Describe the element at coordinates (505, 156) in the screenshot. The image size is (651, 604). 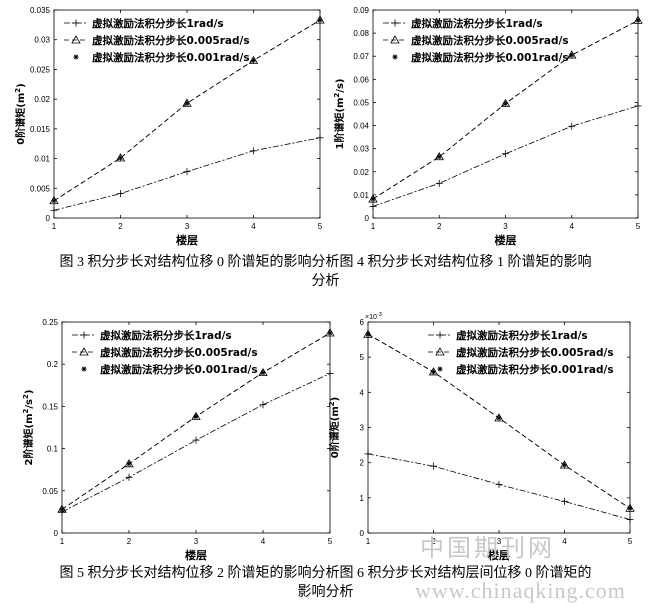
I see `plot-2-series-1-line` at that location.